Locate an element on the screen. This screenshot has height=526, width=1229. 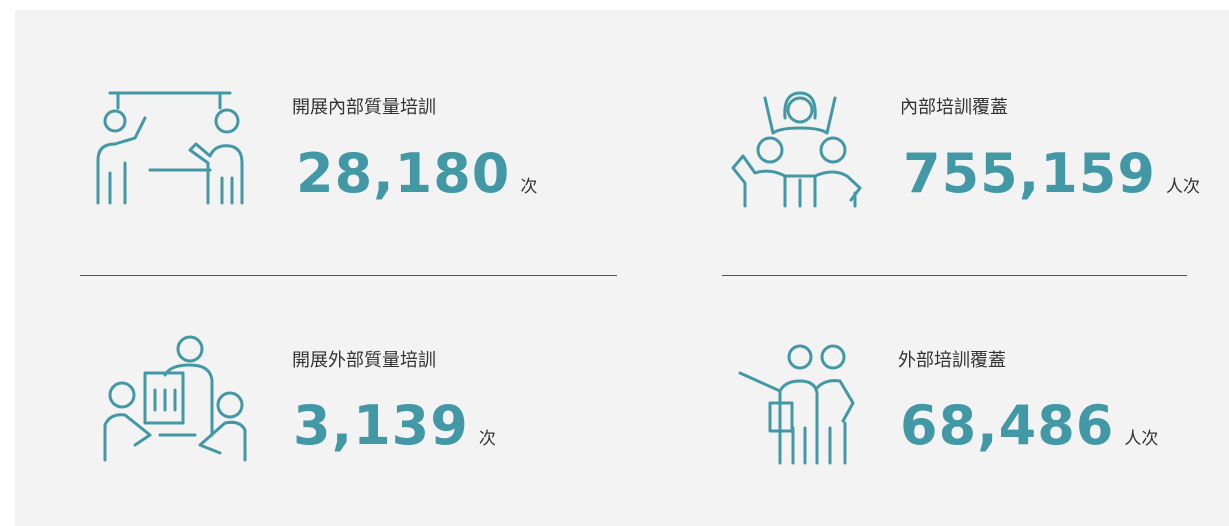
stat-label: 開展內部質量培訓 is located at coordinates (364, 107).